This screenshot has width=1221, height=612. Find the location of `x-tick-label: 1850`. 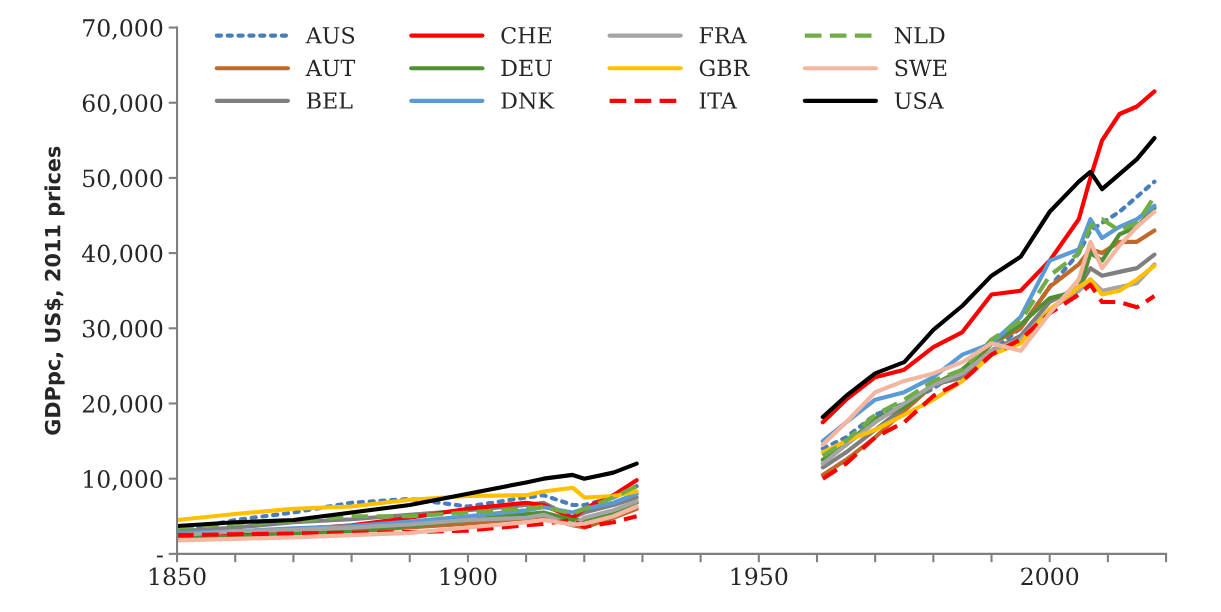

x-tick-label: 1850 is located at coordinates (177, 576).